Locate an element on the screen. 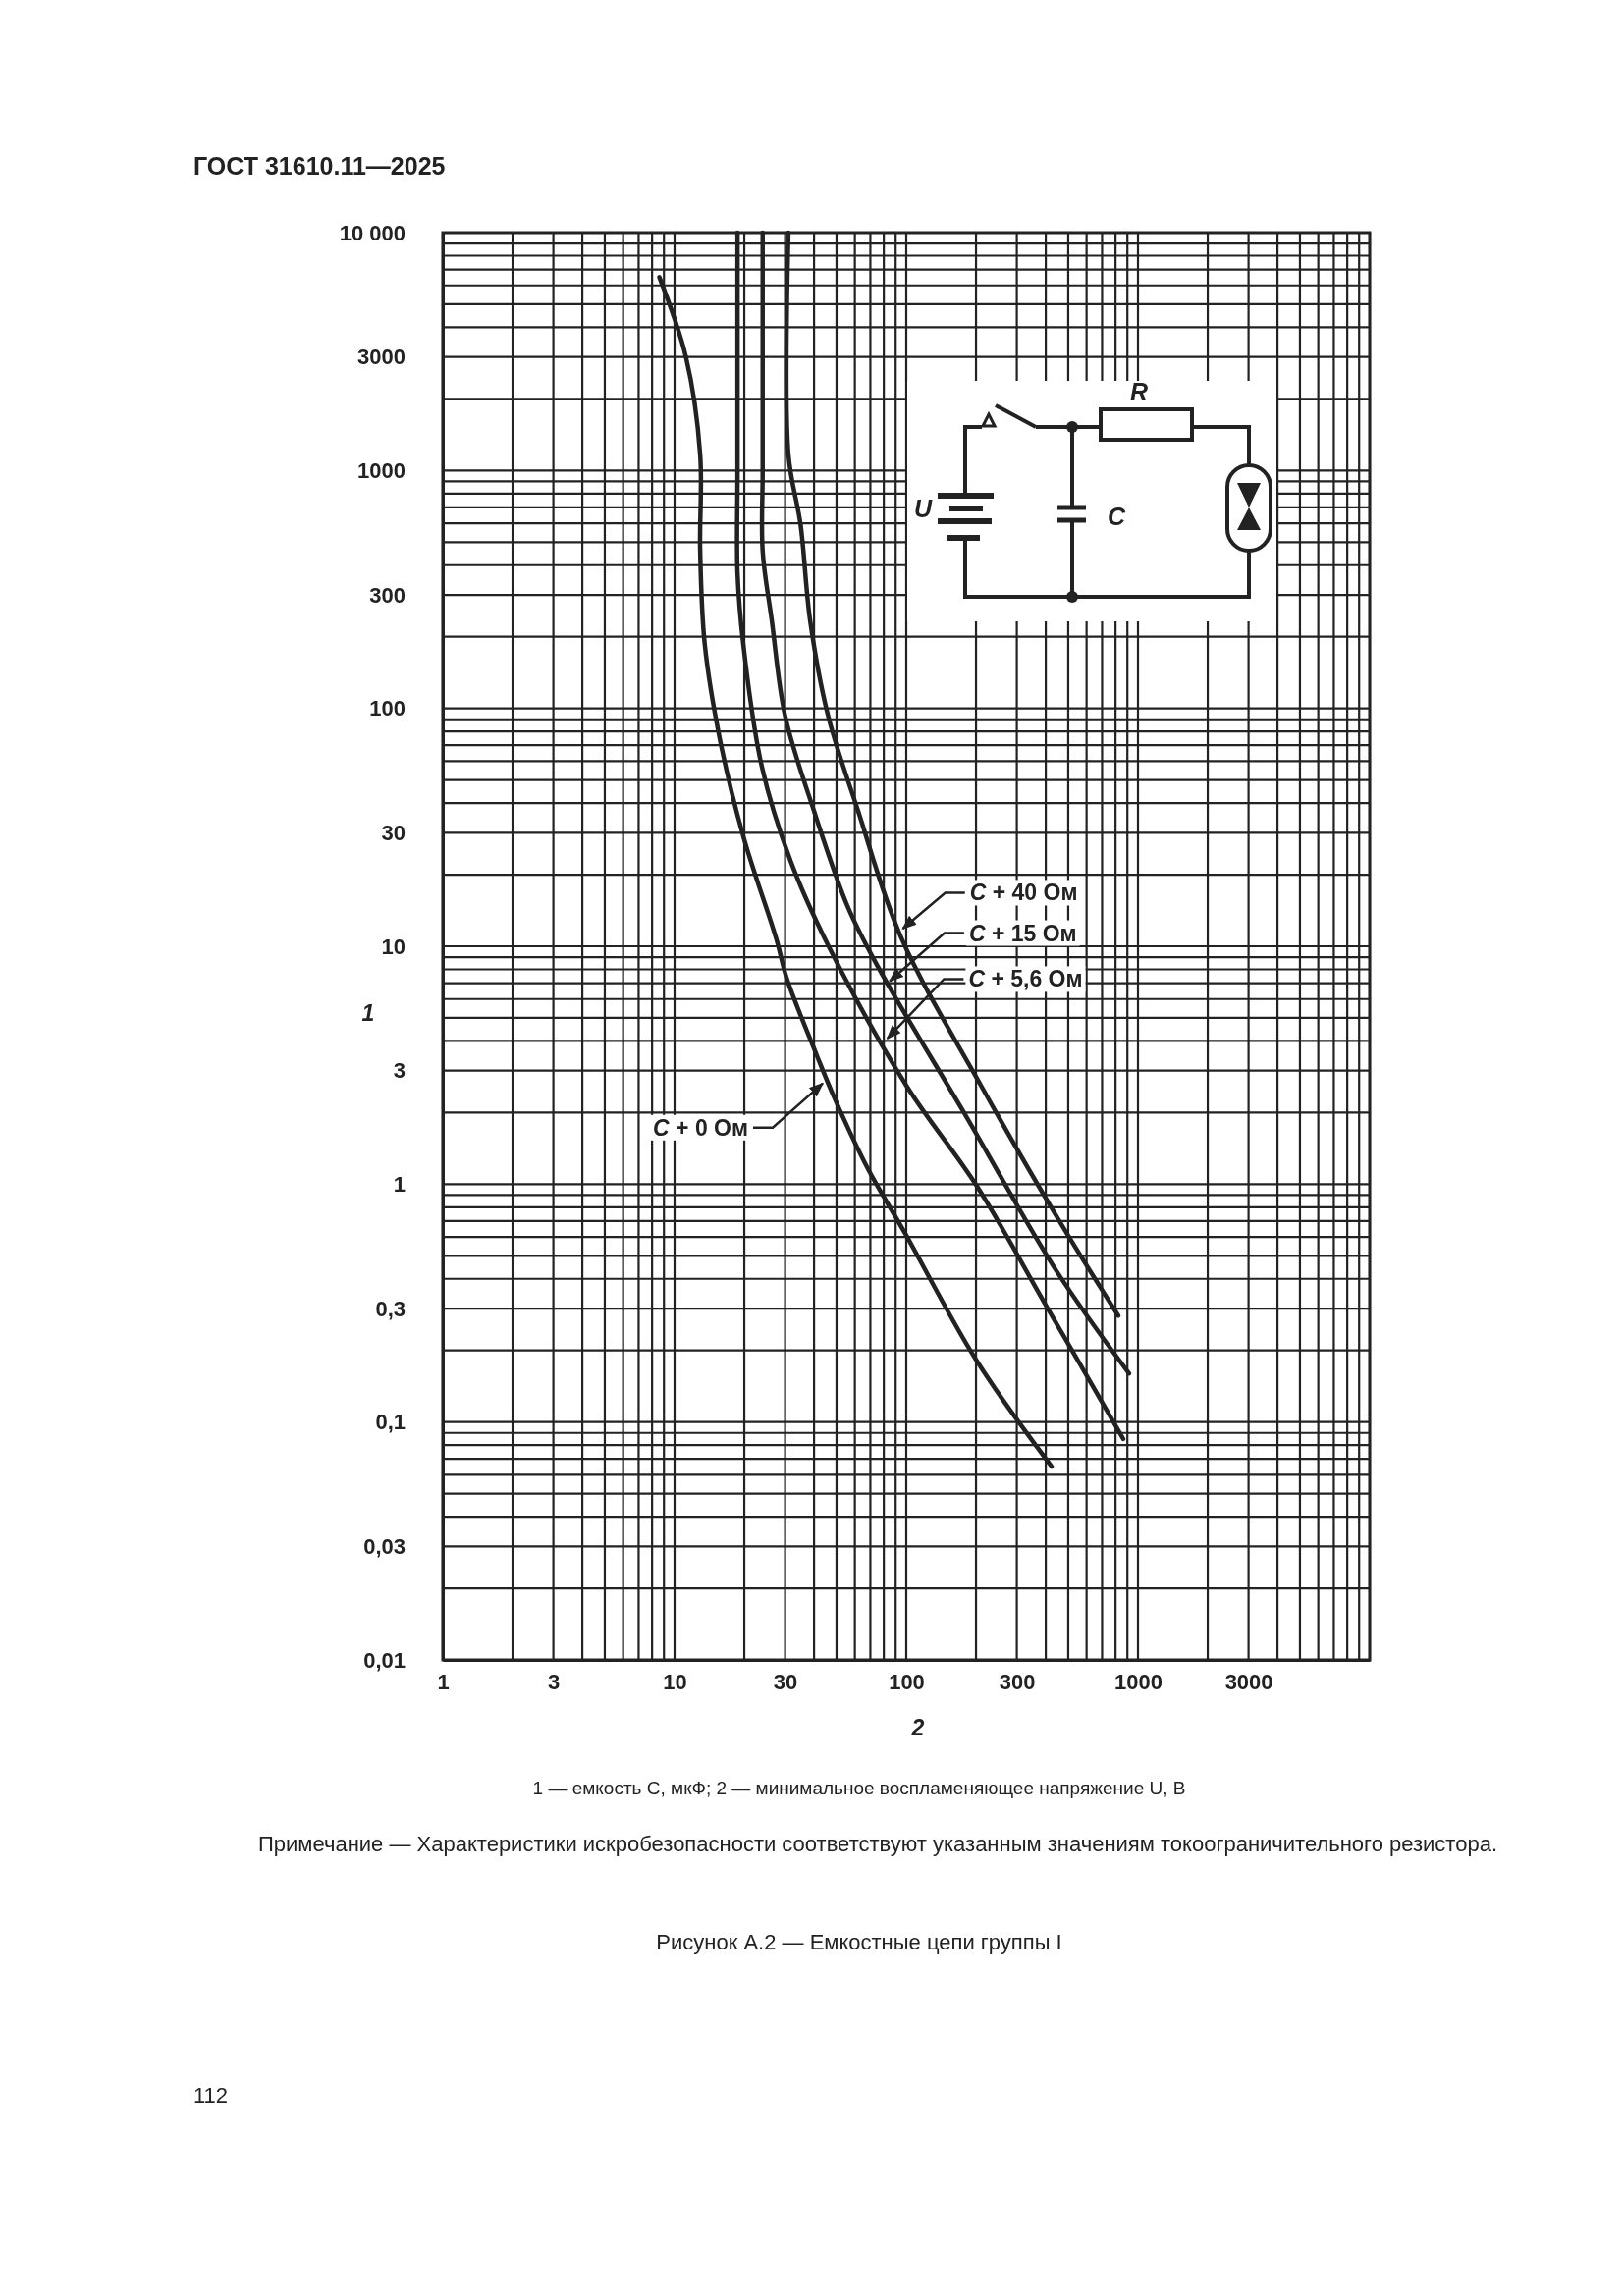 The height and width of the screenshot is (2296, 1624). y-tick-label: 30 is located at coordinates (393, 833).